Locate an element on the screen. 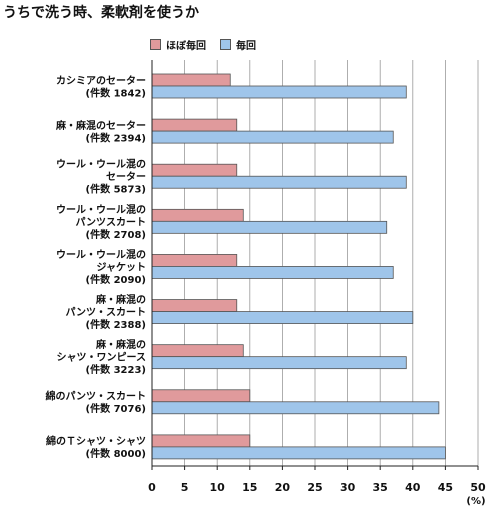 This screenshot has width=500, height=510. legend-swatch-hobo-maikai is located at coordinates (155, 44).